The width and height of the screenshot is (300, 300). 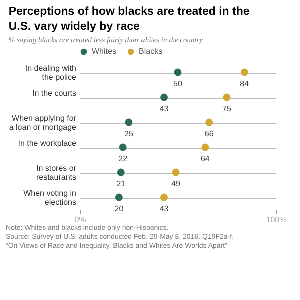 What do you see at coordinates (129, 19) in the screenshot?
I see `chart-title: Perceptions of how blacks are treated in the U.S. vary widely by race` at bounding box center [129, 19].